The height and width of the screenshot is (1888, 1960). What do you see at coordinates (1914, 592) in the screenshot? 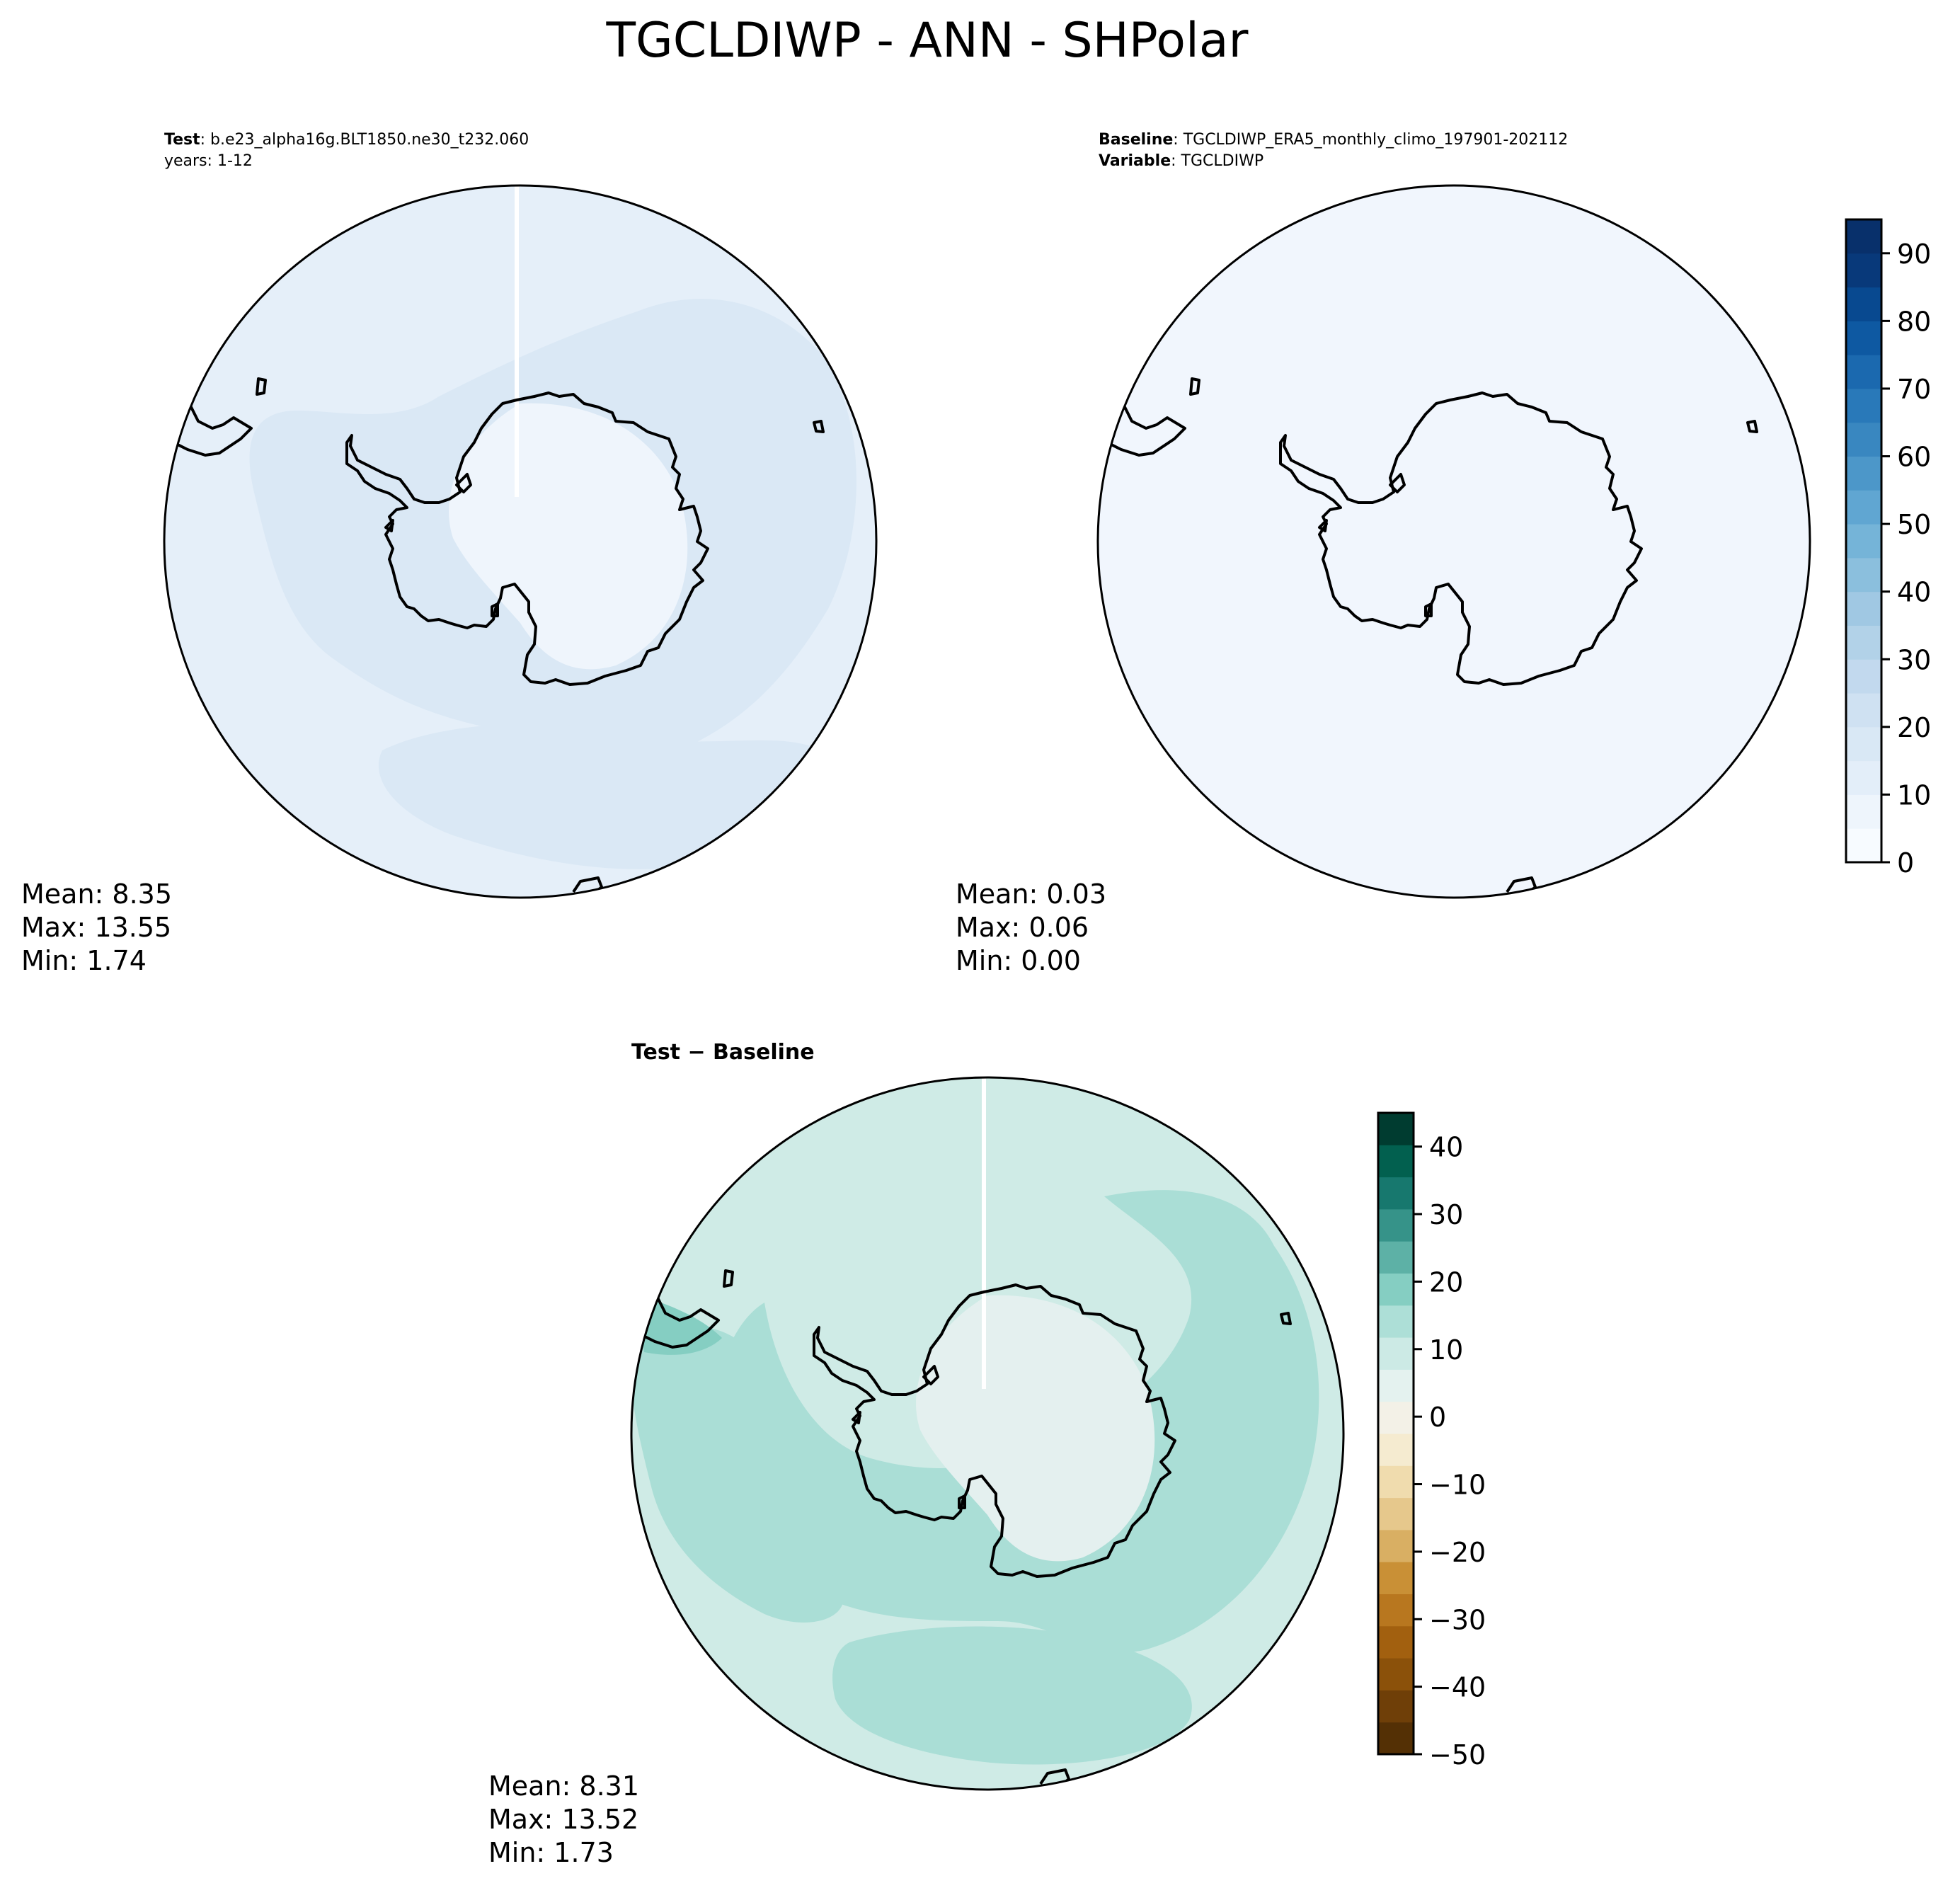
I see `main-colorbar-tick-label: 40` at bounding box center [1914, 592].